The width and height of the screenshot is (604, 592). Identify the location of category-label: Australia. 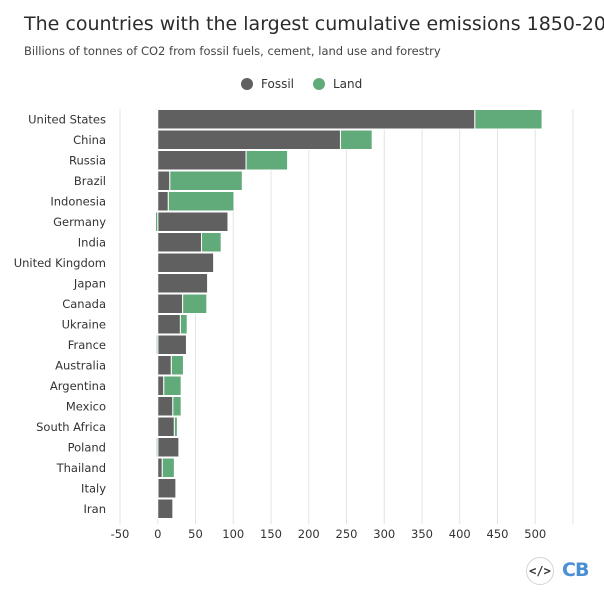
(80, 365).